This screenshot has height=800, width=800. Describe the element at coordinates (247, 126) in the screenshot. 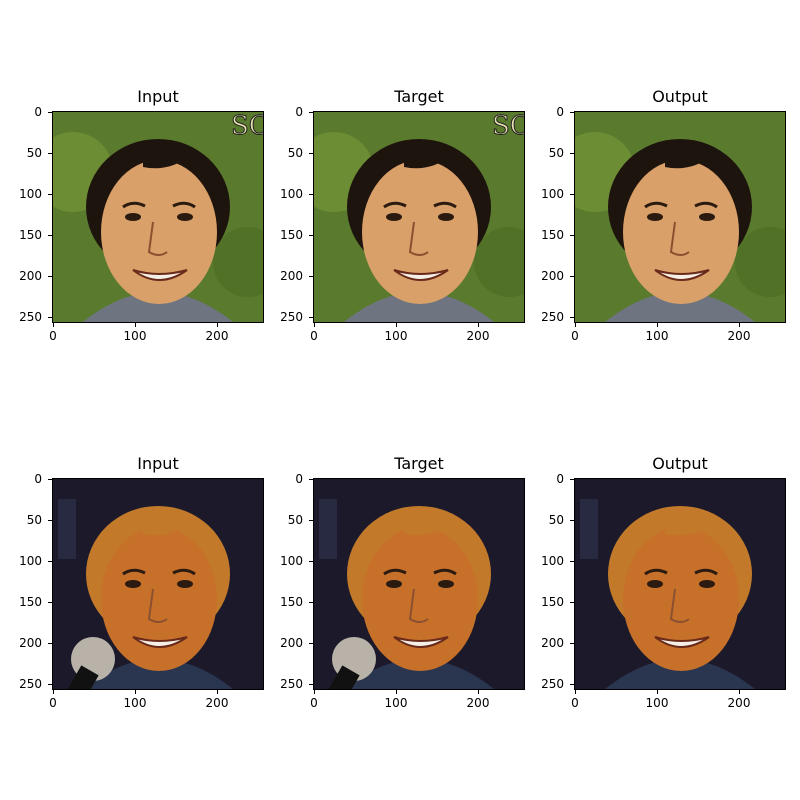

I see `svg-text: SC` at that location.